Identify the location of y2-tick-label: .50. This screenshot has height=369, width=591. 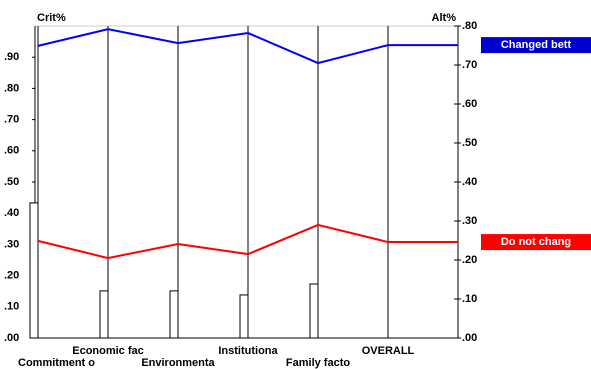
(469, 143).